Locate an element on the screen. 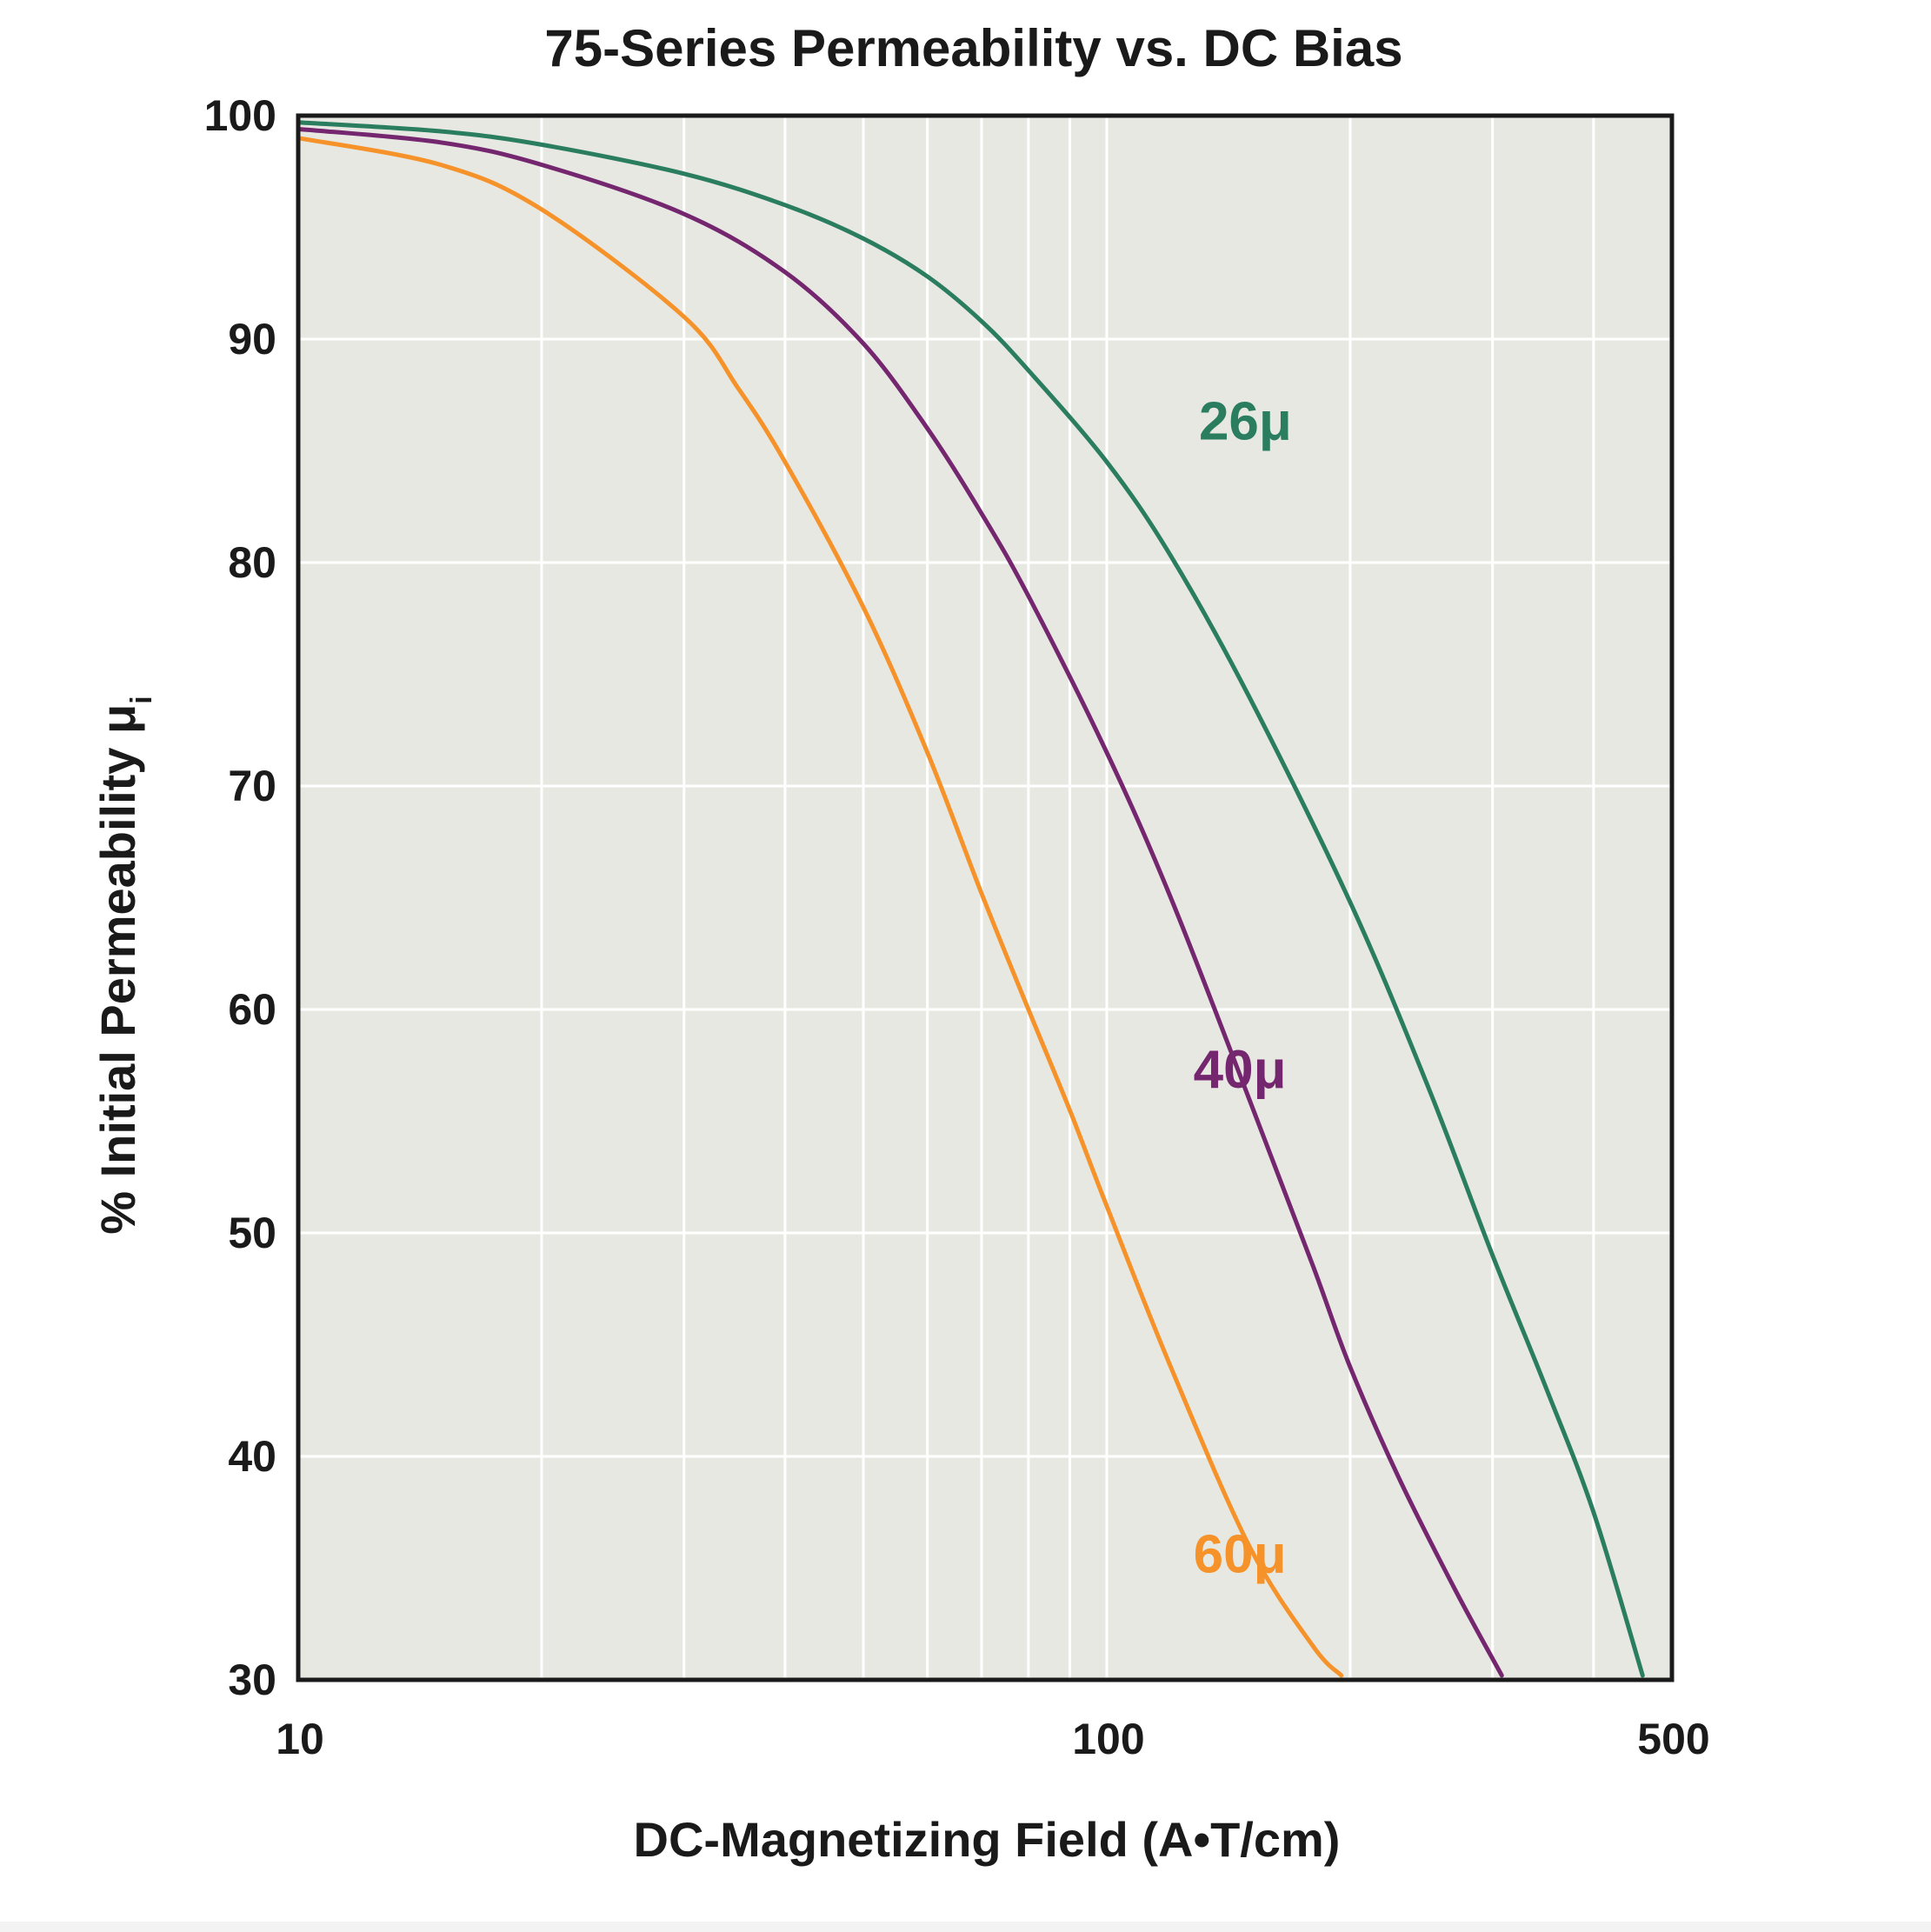 This screenshot has height=1932, width=1931. x-tick-label: 100 is located at coordinates (1108, 1739).